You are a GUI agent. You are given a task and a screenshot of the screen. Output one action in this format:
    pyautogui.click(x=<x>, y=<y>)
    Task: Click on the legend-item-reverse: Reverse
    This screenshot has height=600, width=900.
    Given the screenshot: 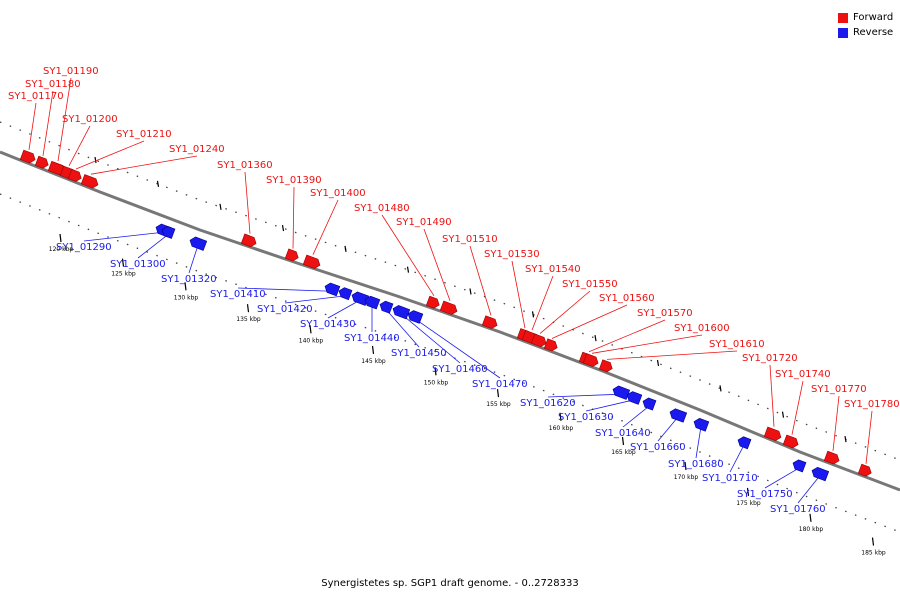 What is the action you would take?
    pyautogui.click(x=865, y=32)
    